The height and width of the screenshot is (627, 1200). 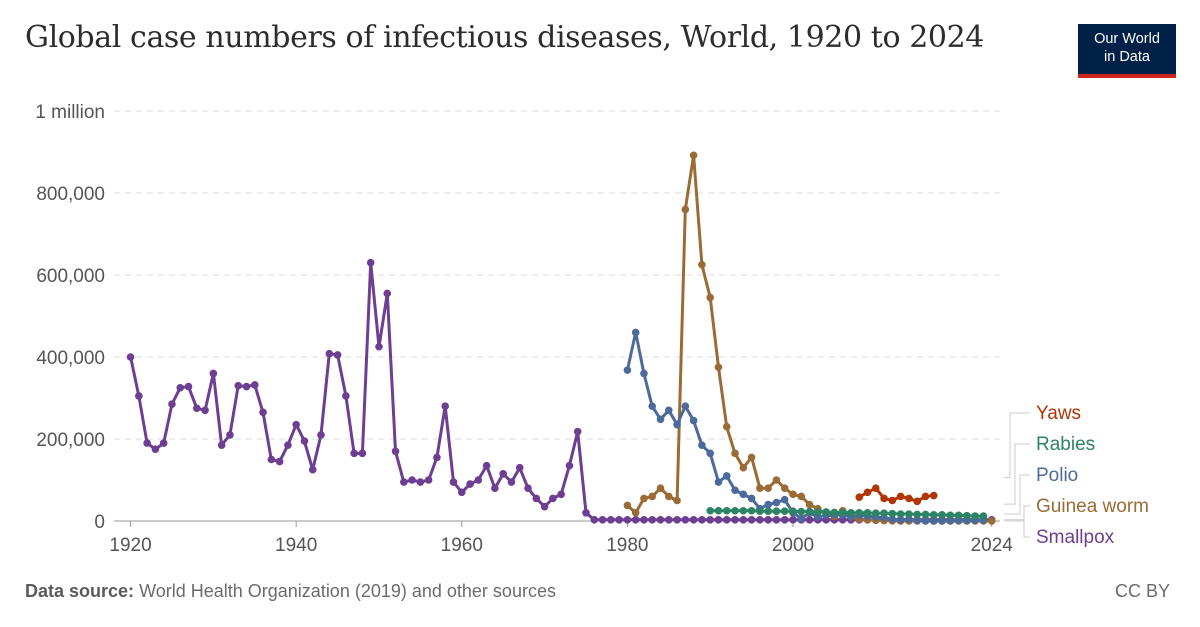 I want to click on series-line-rabies, so click(x=846, y=513).